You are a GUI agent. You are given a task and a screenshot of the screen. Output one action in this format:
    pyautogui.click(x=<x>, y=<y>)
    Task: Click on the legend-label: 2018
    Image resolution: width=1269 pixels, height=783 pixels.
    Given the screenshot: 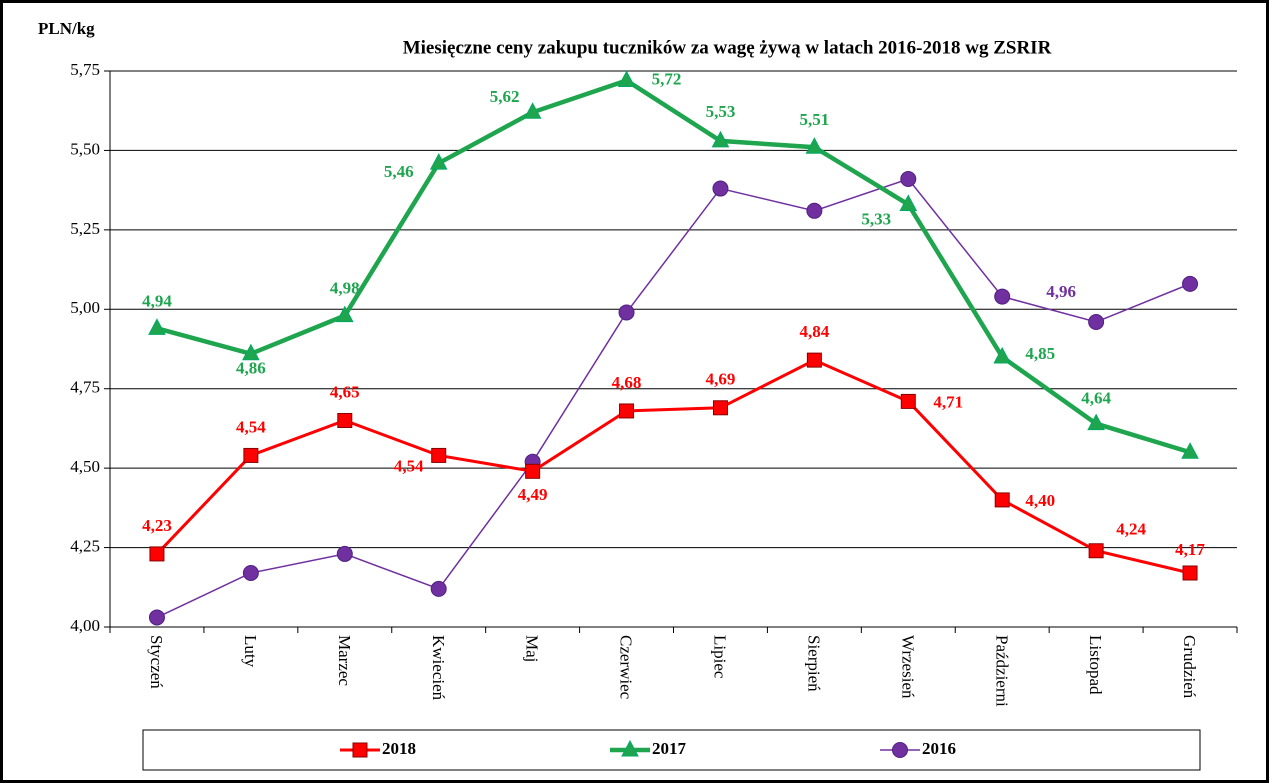 What is the action you would take?
    pyautogui.click(x=399, y=748)
    